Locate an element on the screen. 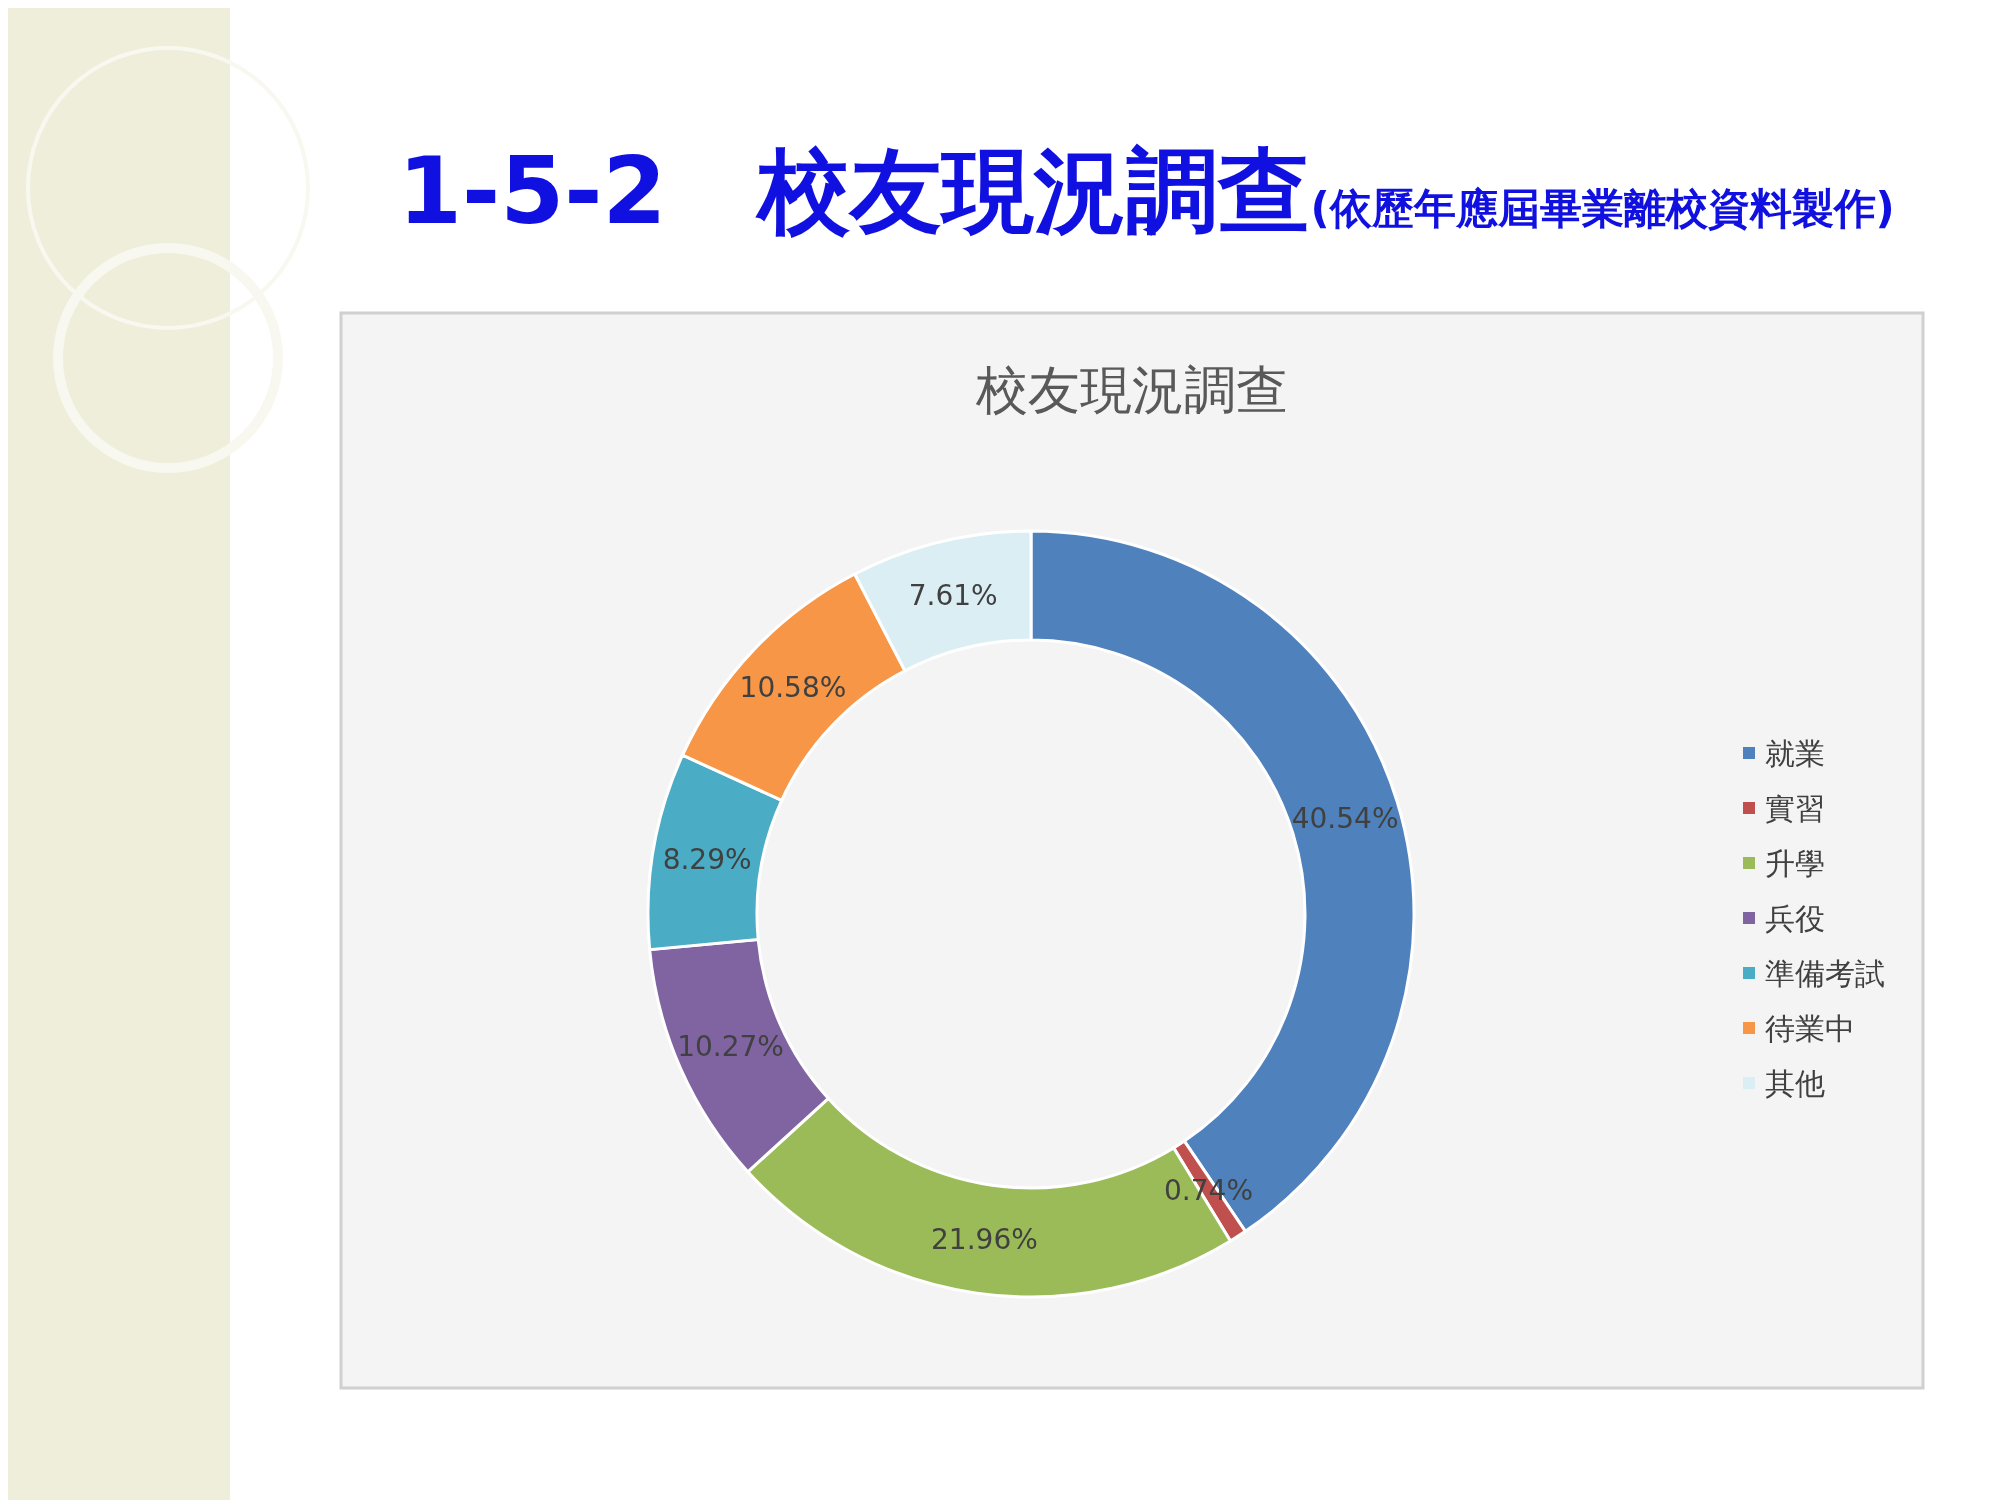 Image resolution: width=2000 pixels, height=1500 pixels. legend-label: 其他 is located at coordinates (1795, 1083).